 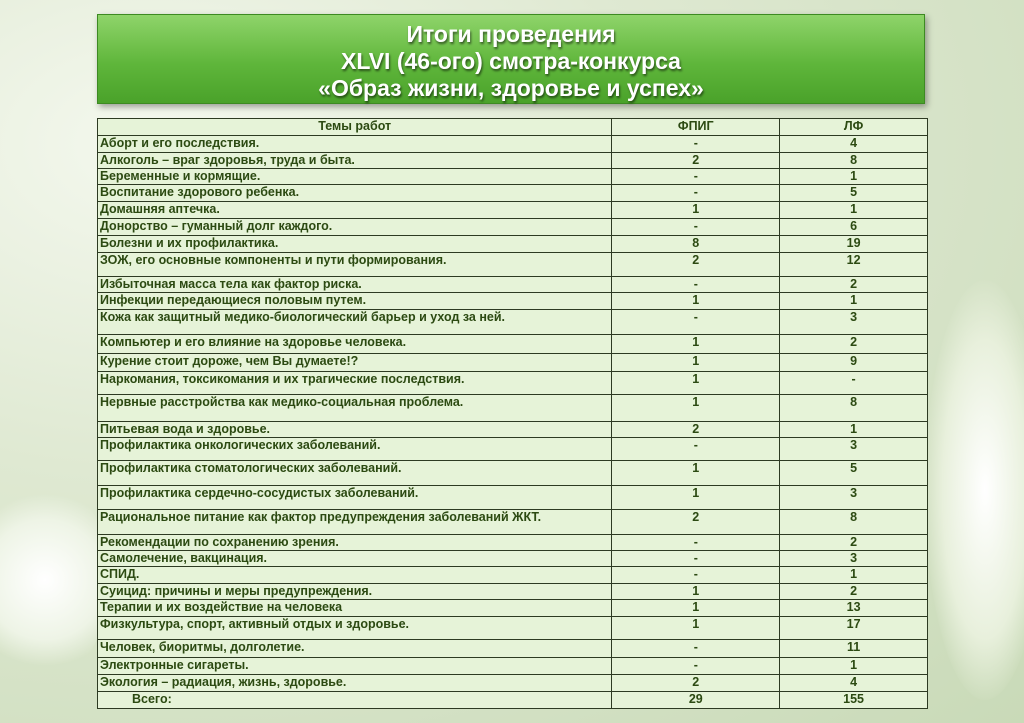 I want to click on cell-topic: Донорство – гуманный долг каждого., so click(x=354, y=227).